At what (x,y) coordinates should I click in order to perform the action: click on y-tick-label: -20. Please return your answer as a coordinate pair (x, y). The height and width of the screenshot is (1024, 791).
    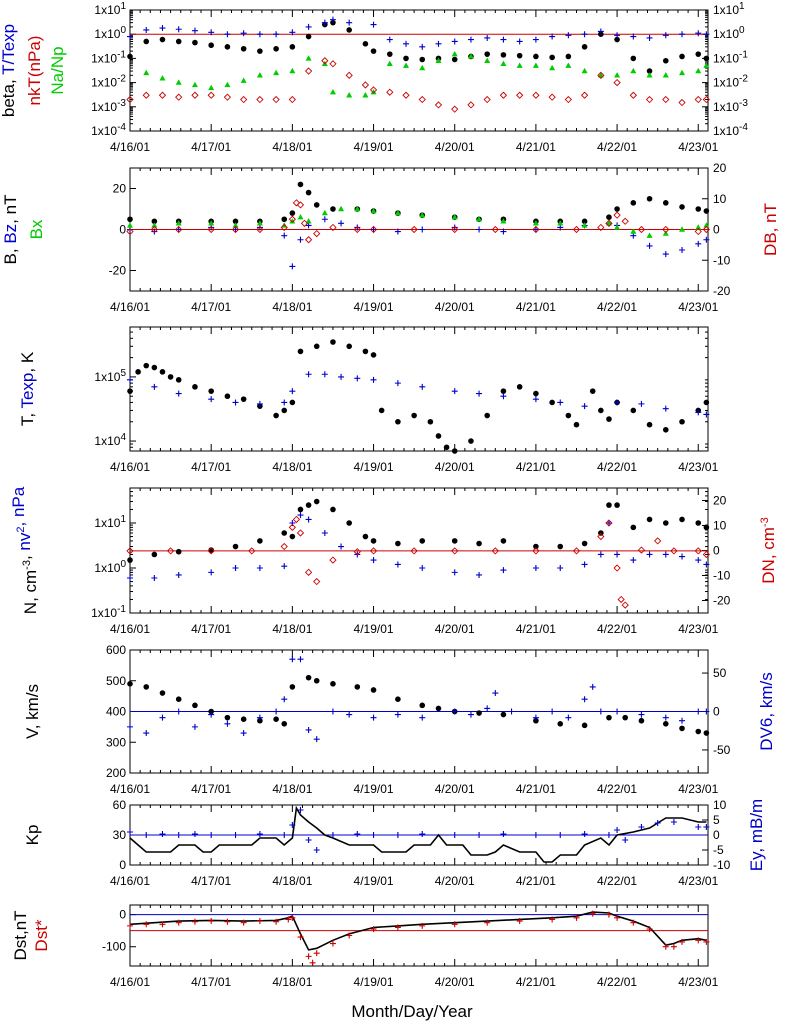
    Looking at the image, I should click on (118, 271).